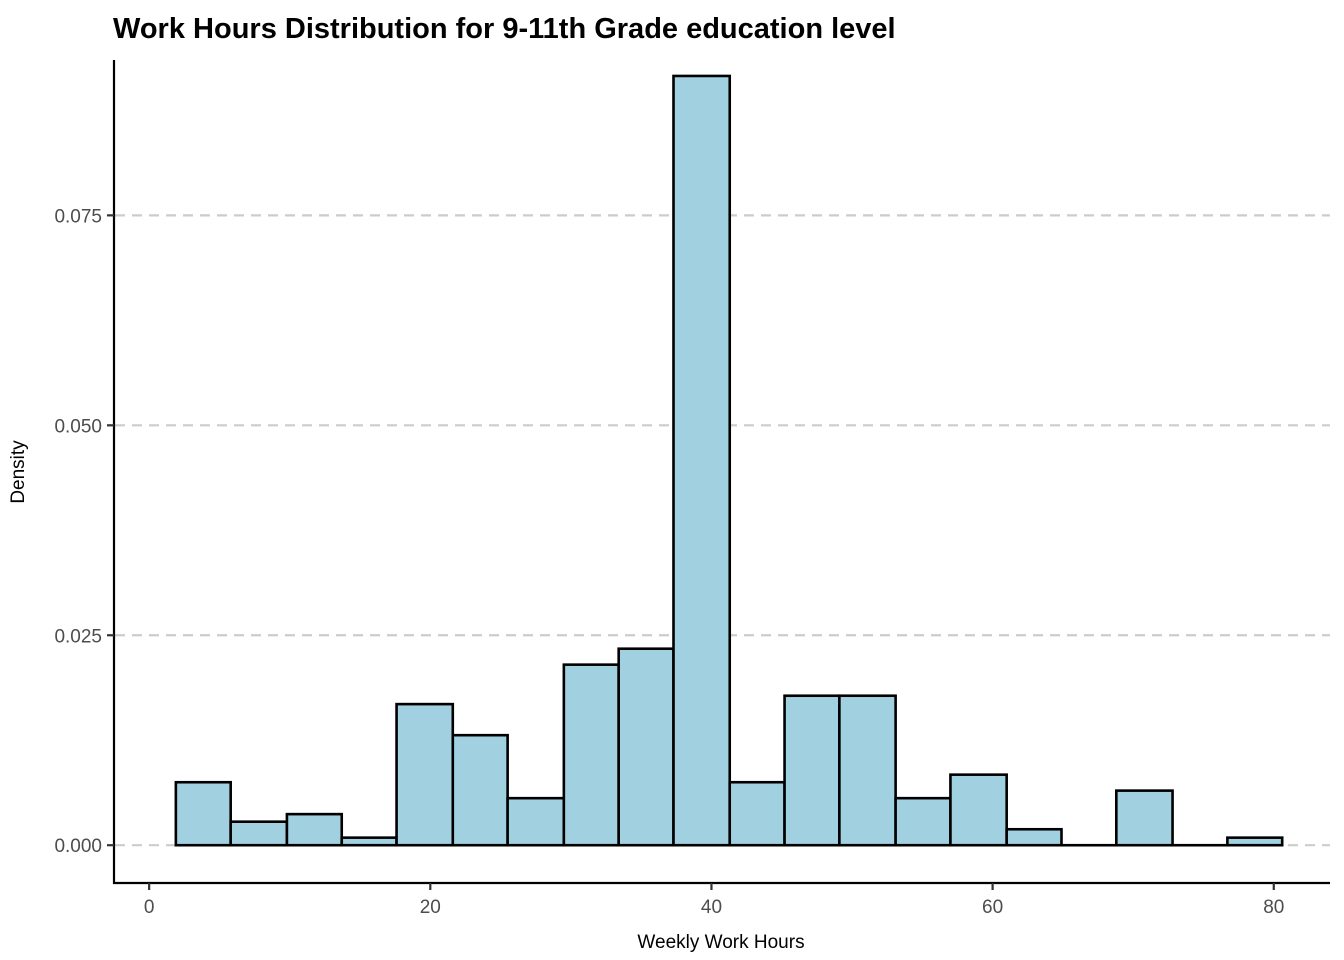  What do you see at coordinates (78, 846) in the screenshot?
I see `y-tick-label: 0.000` at bounding box center [78, 846].